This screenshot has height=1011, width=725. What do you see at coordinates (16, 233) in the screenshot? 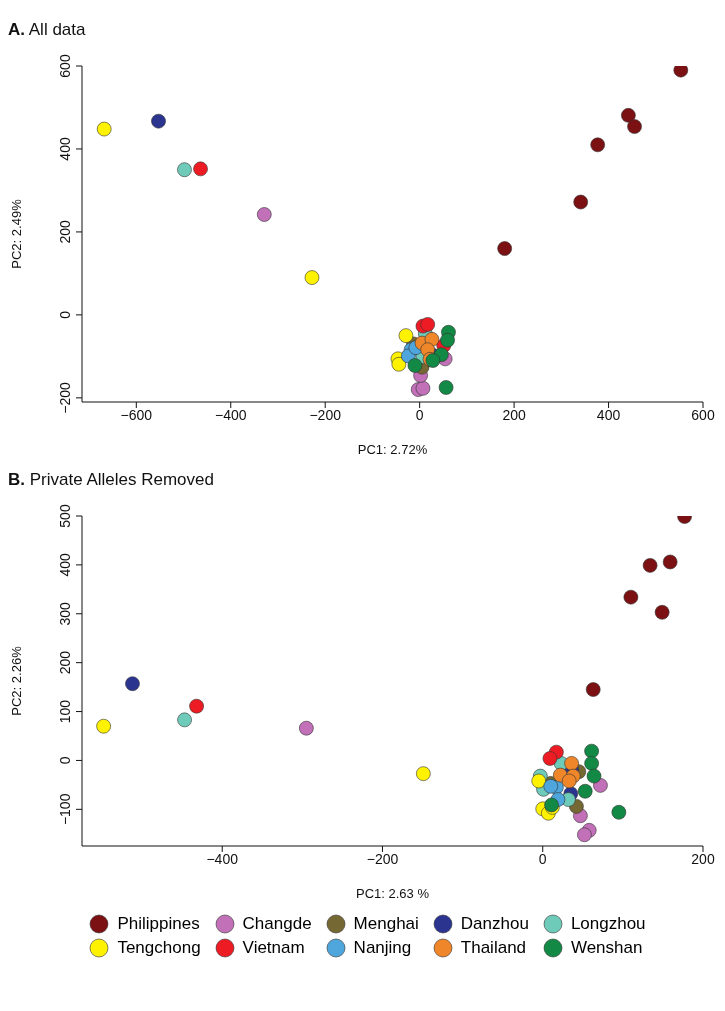
I see `y-axis-title: PC2: 2.49%` at bounding box center [16, 233].